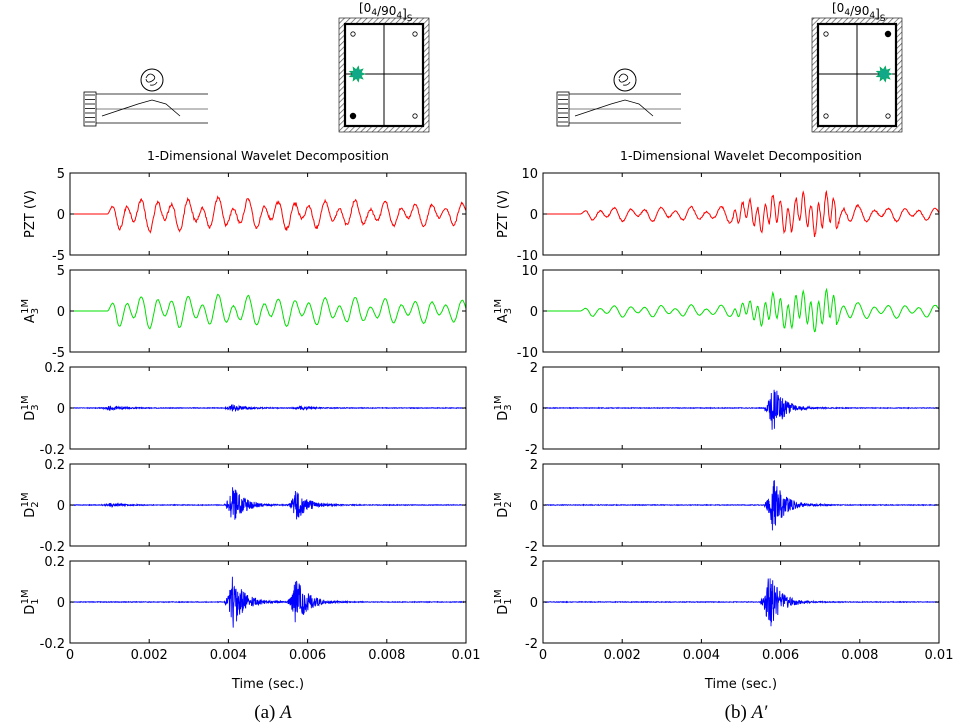 The image size is (959, 726). Describe the element at coordinates (529, 174) in the screenshot. I see `y-tick-label: 10` at that location.